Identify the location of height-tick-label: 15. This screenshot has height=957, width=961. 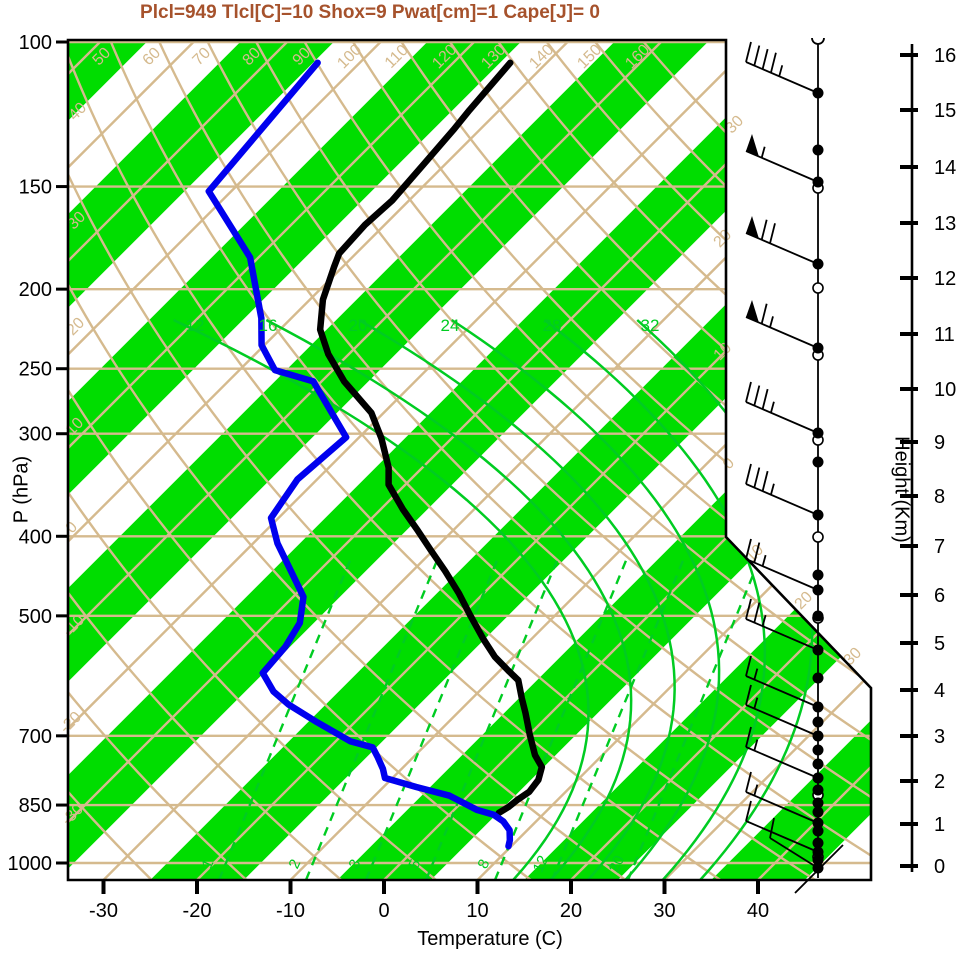
(945, 111).